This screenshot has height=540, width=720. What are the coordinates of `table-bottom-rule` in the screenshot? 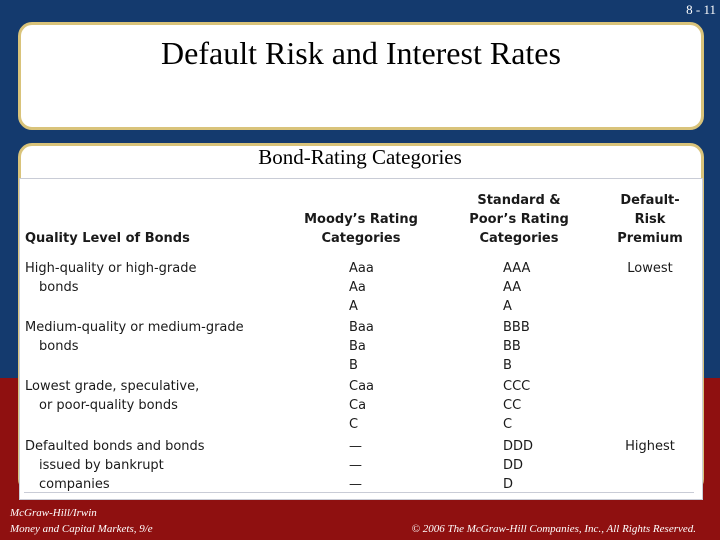 It's located at (359, 492).